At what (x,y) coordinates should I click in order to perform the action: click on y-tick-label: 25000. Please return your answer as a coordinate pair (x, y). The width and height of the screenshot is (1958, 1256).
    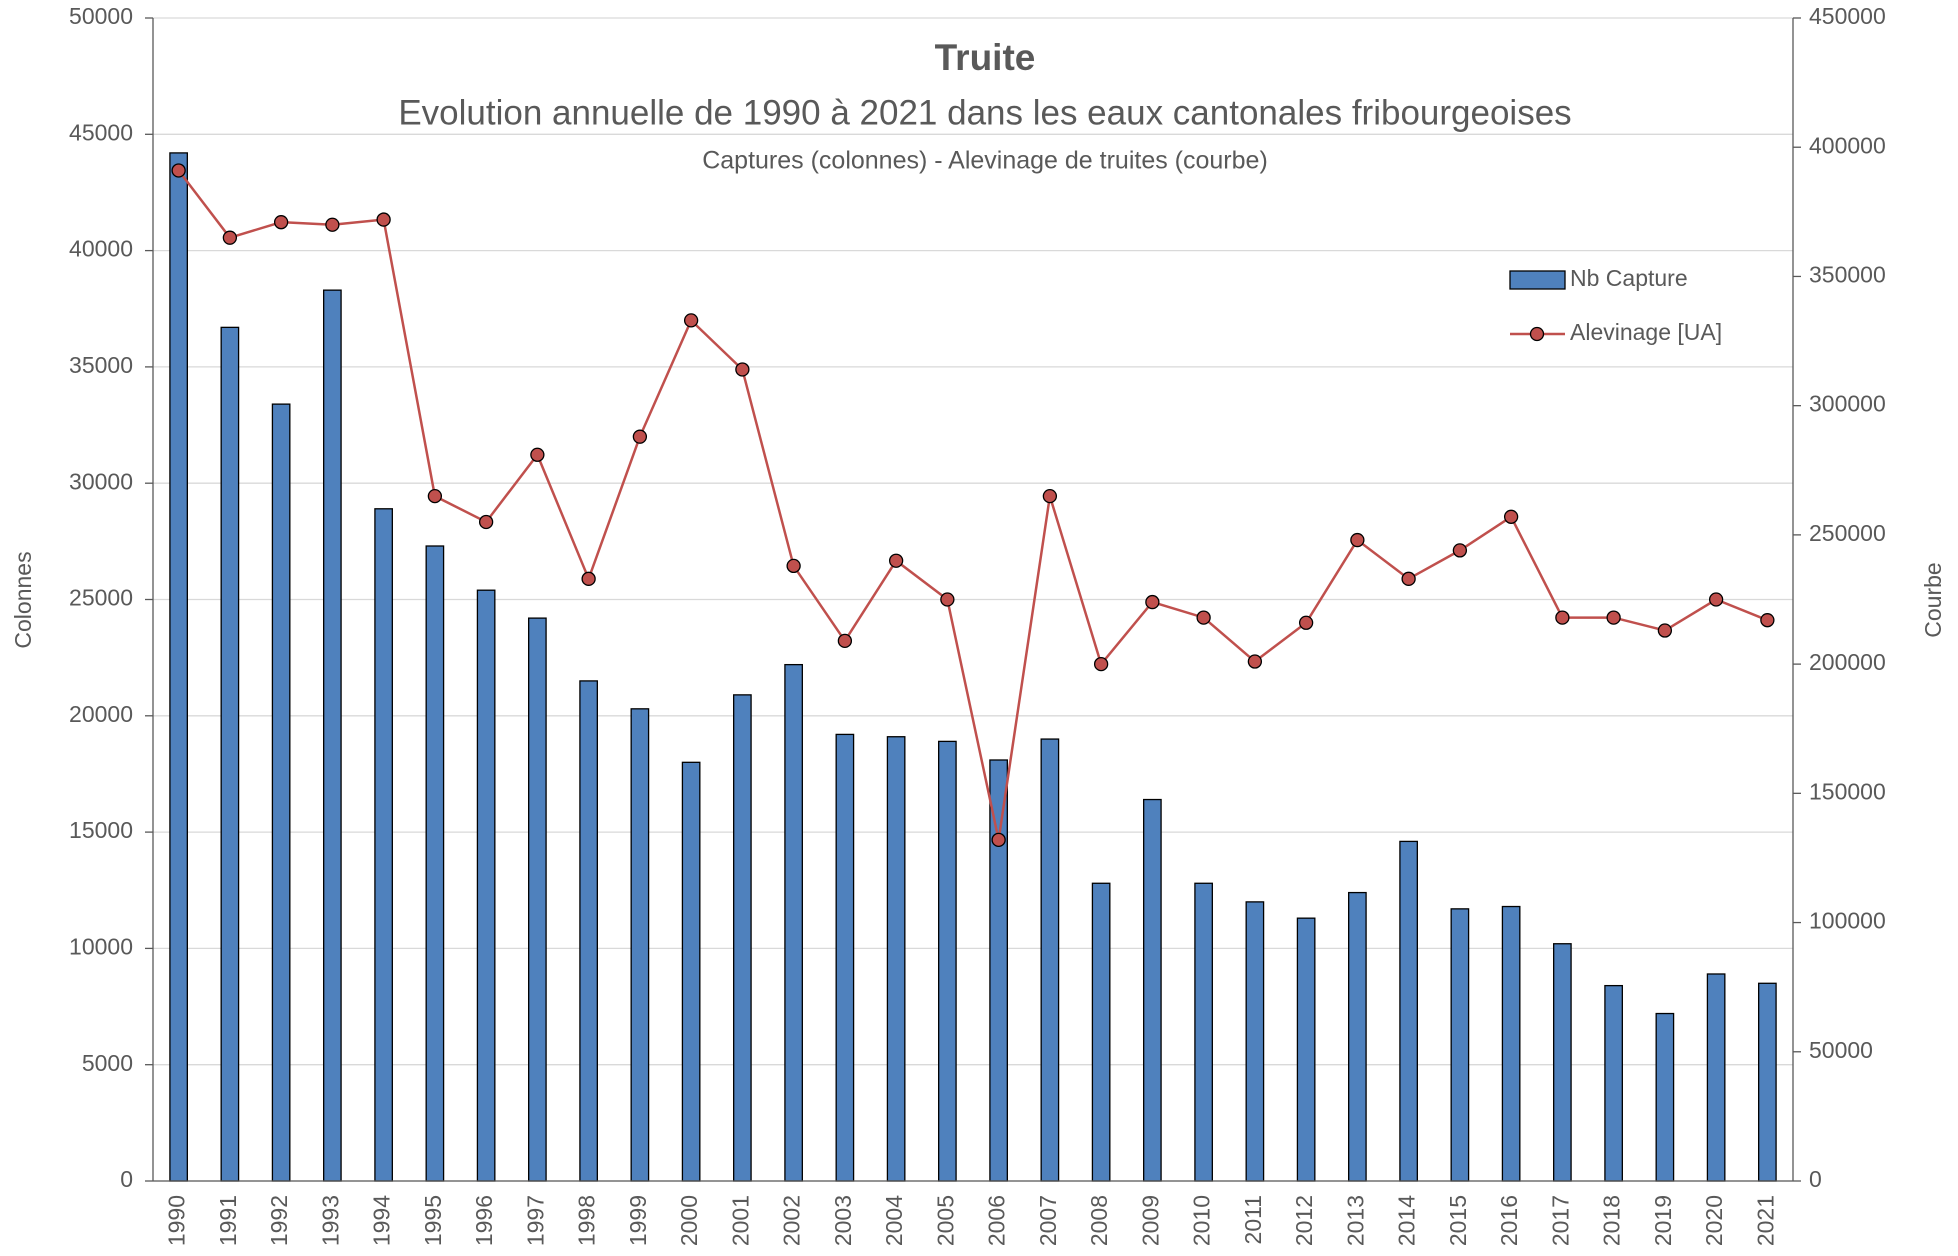
    Looking at the image, I should click on (101, 598).